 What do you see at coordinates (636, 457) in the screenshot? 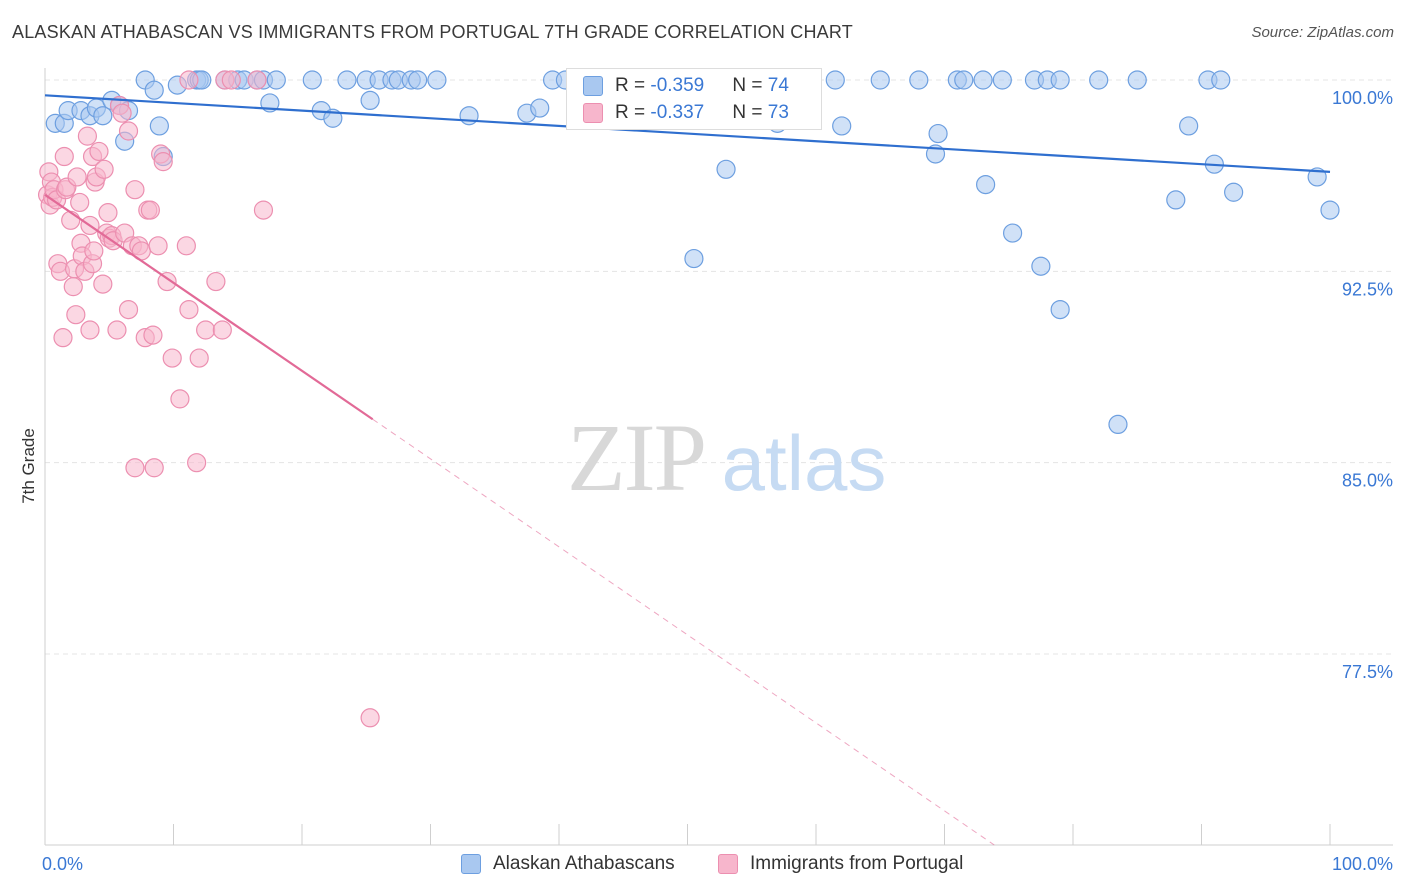
I see `watermark-zip: ZIP` at bounding box center [636, 457].